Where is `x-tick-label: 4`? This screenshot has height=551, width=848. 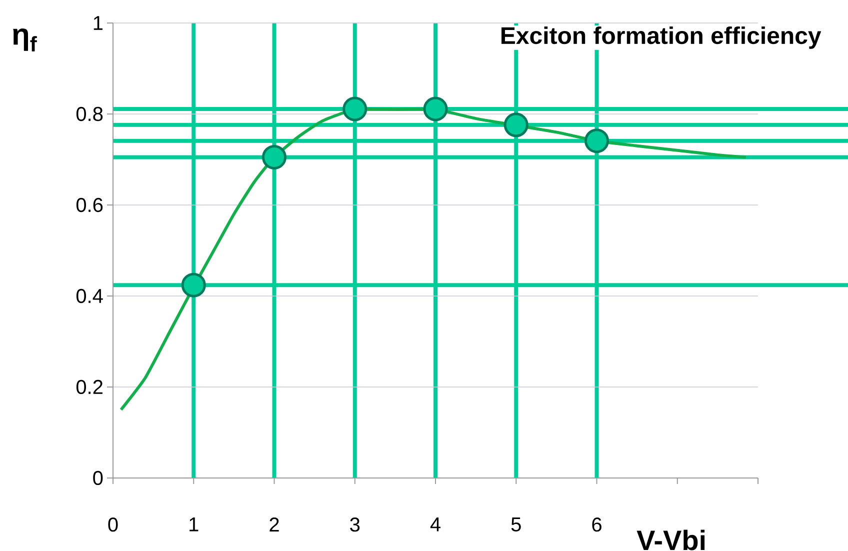
x-tick-label: 4 is located at coordinates (435, 525).